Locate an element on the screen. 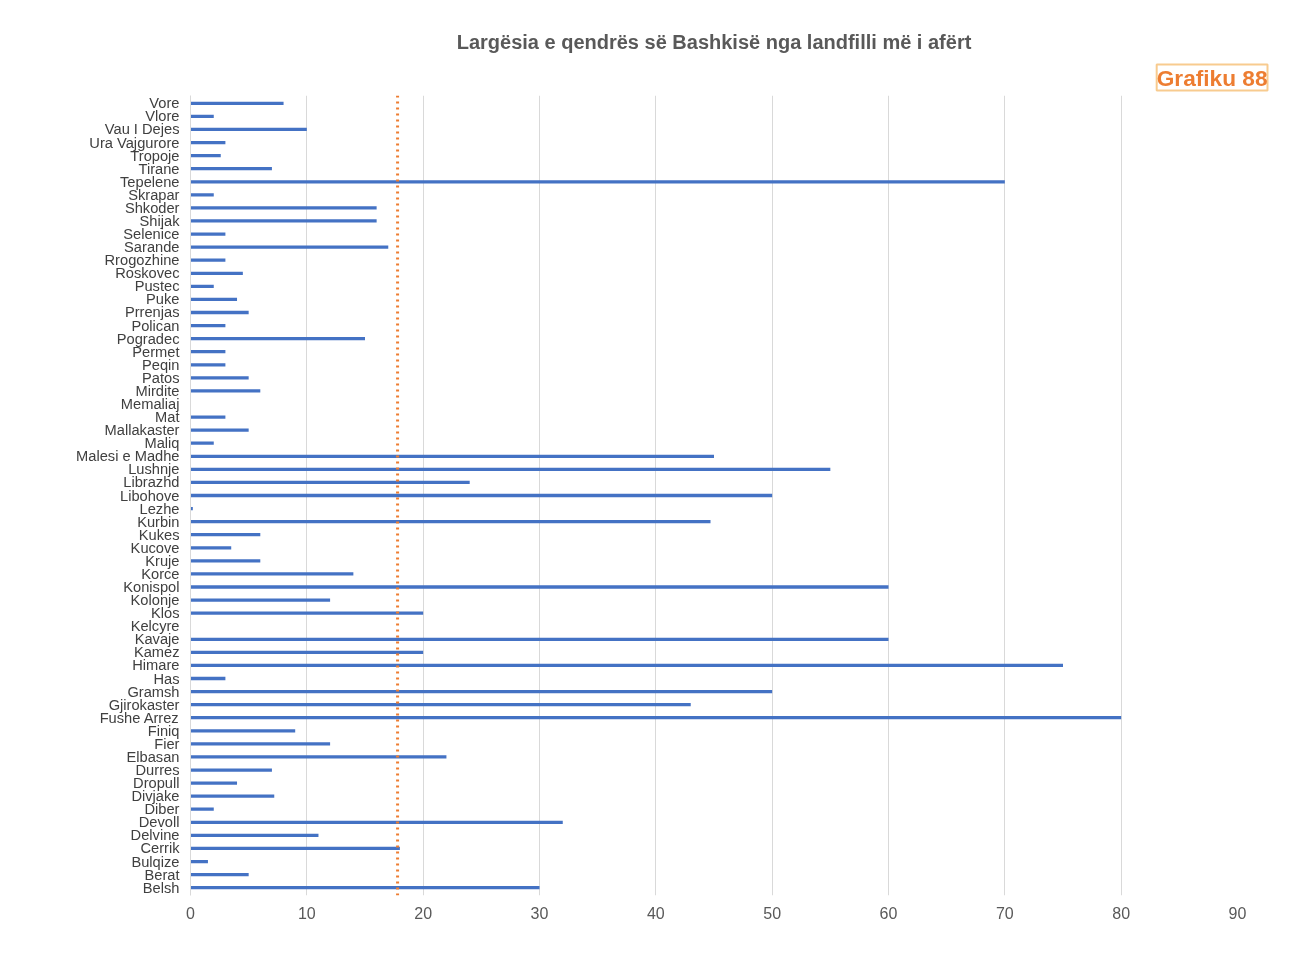 The width and height of the screenshot is (1290, 960). x-tick-label: 10 is located at coordinates (306, 913).